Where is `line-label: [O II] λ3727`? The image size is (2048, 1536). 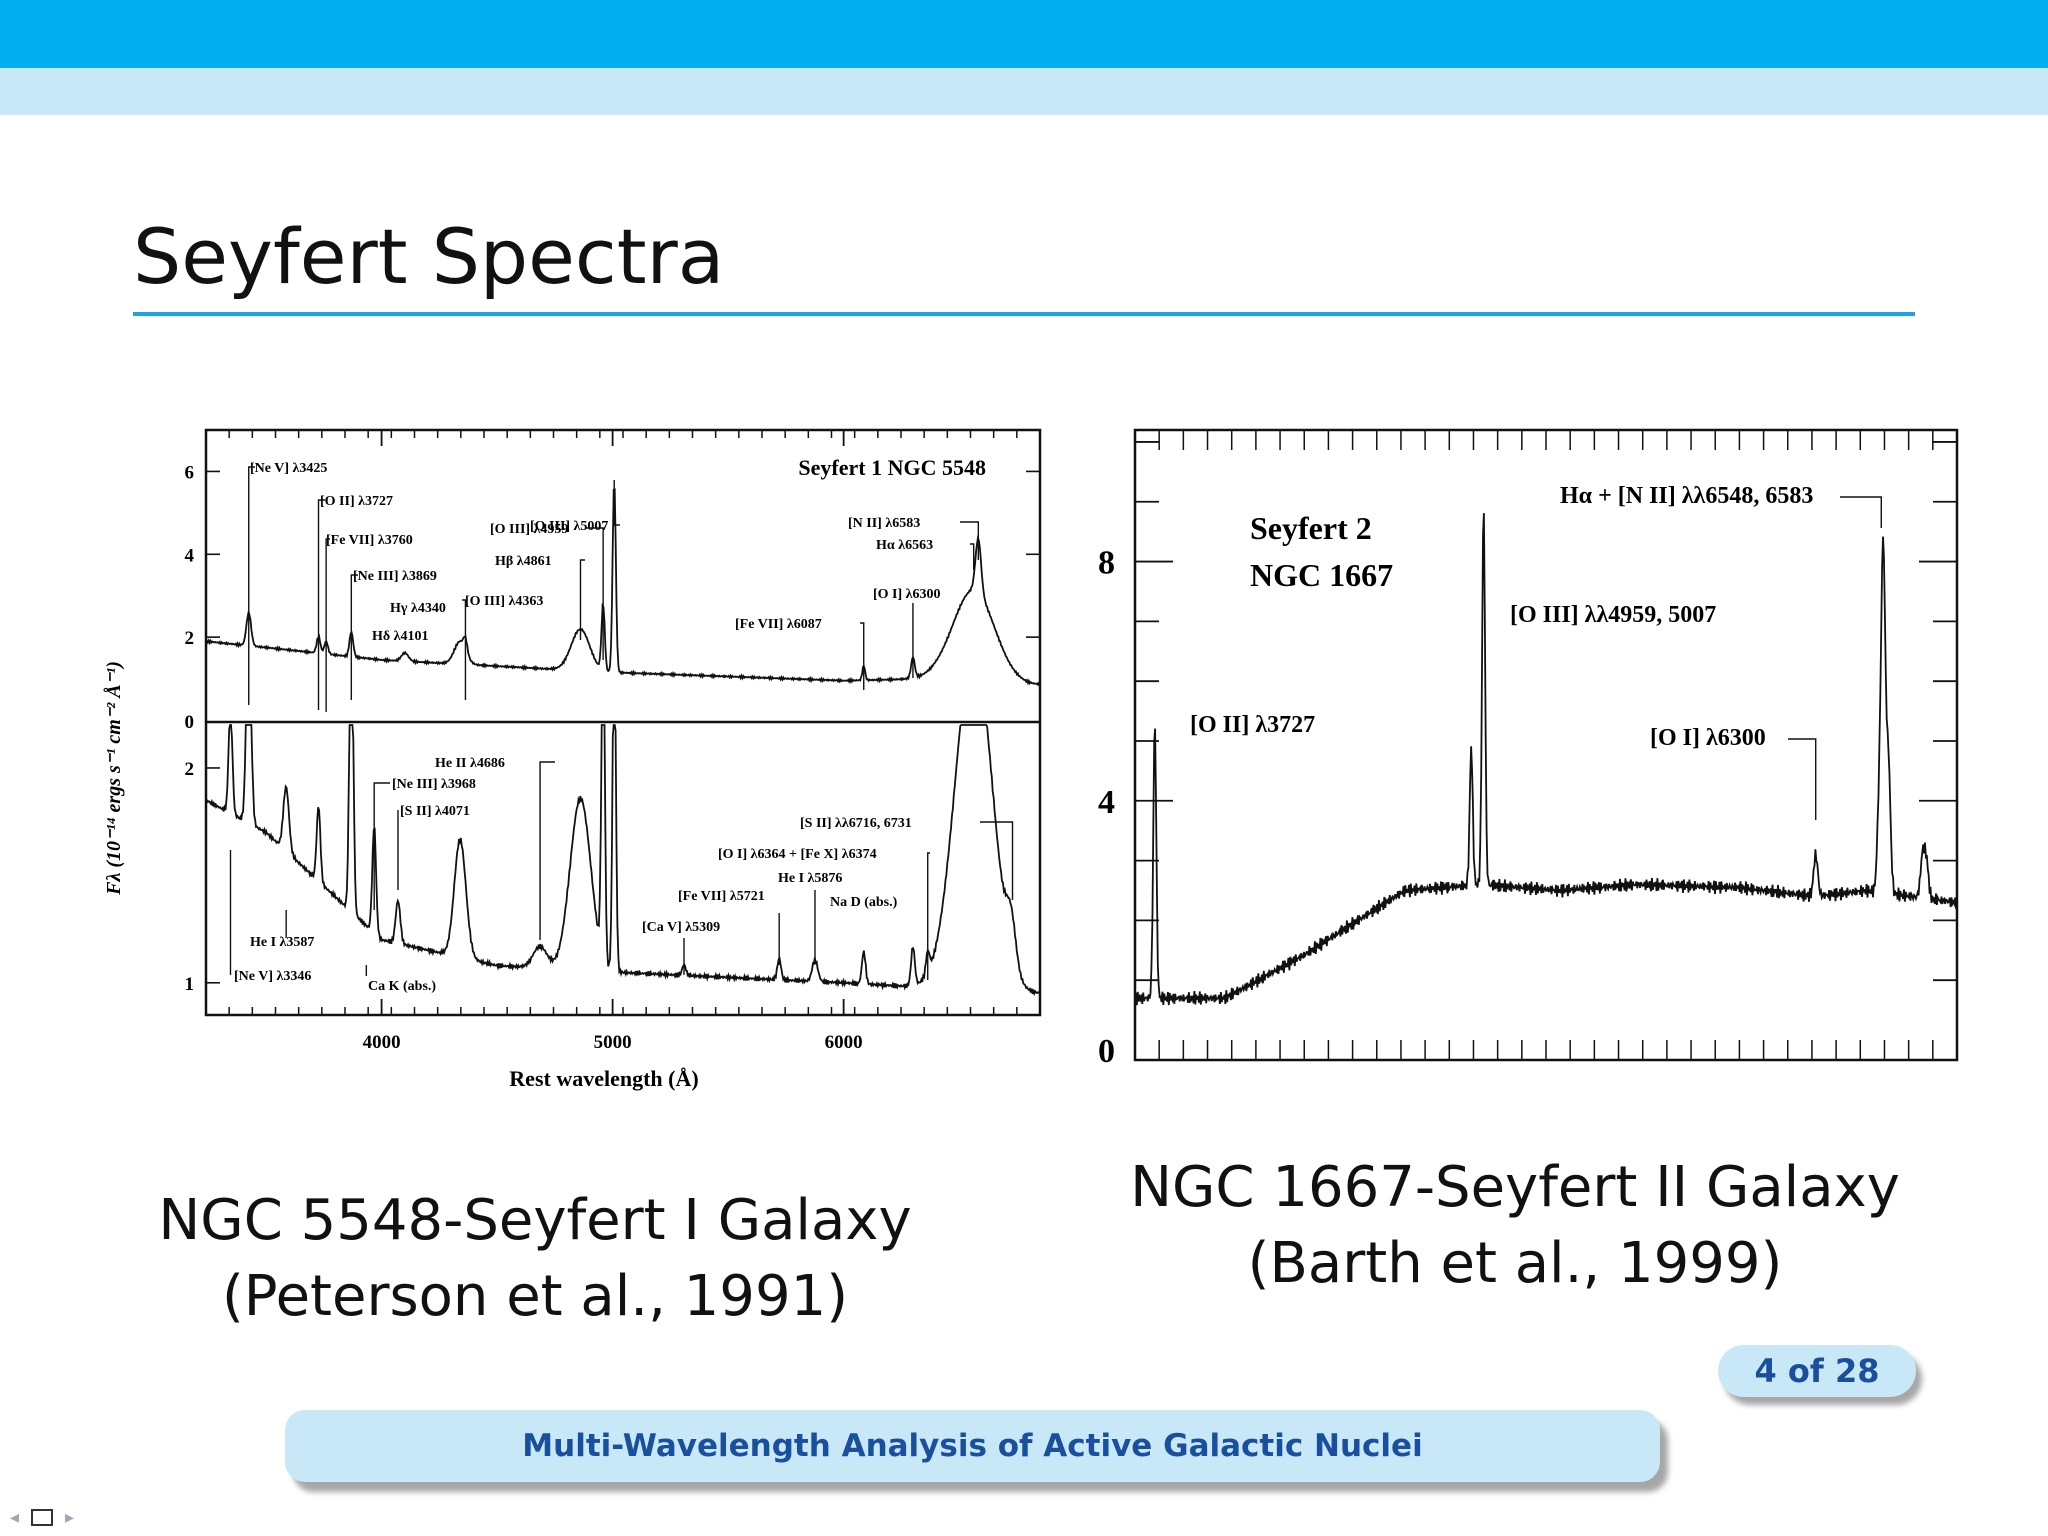 line-label: [O II] λ3727 is located at coordinates (1252, 725).